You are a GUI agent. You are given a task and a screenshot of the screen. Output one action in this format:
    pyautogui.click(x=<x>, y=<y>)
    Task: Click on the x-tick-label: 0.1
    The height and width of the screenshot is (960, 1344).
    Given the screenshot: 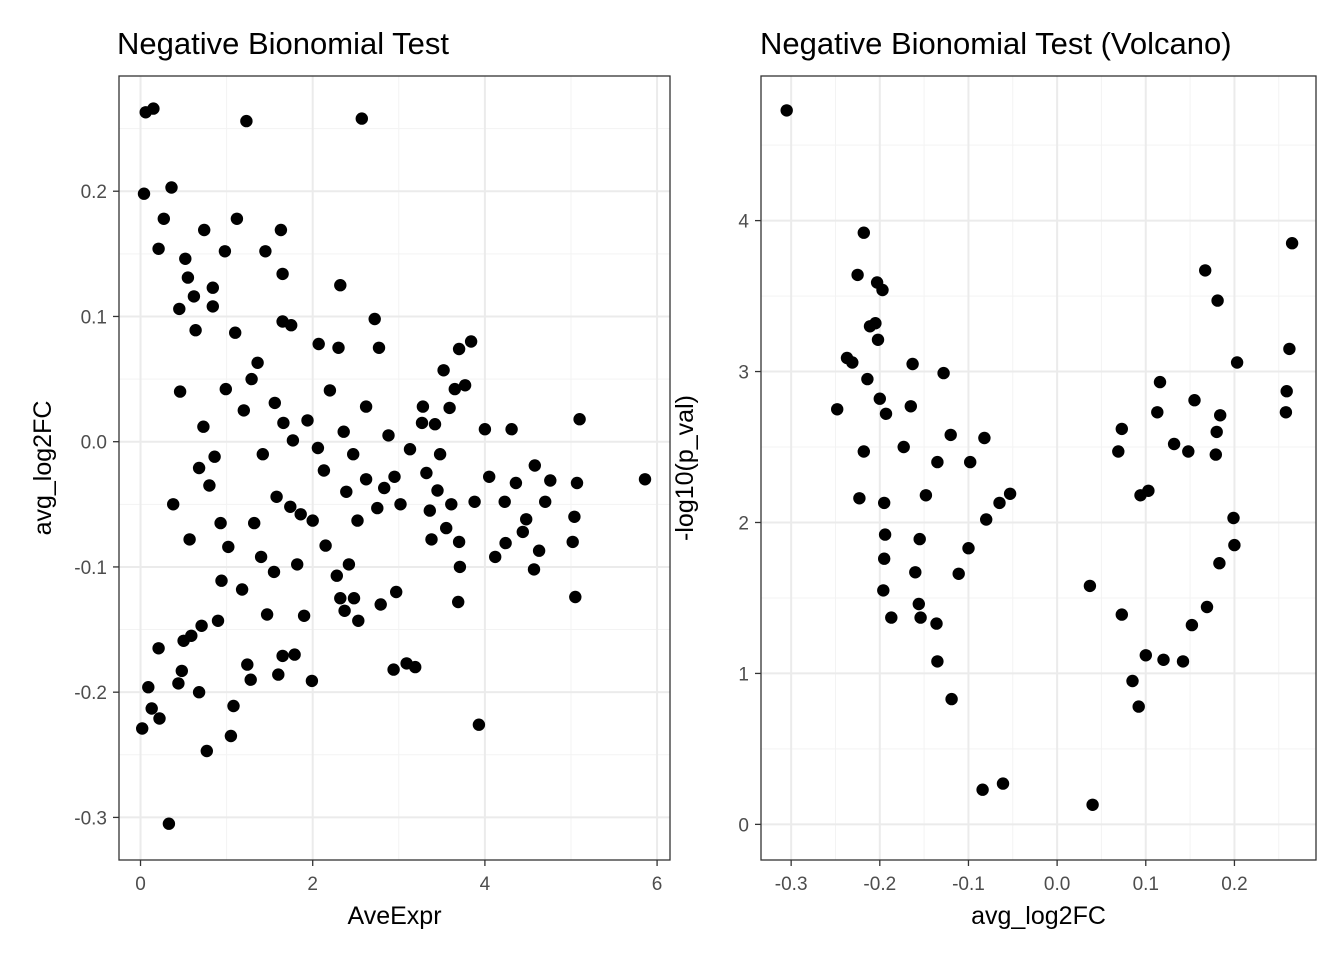 What is the action you would take?
    pyautogui.click(x=1146, y=884)
    